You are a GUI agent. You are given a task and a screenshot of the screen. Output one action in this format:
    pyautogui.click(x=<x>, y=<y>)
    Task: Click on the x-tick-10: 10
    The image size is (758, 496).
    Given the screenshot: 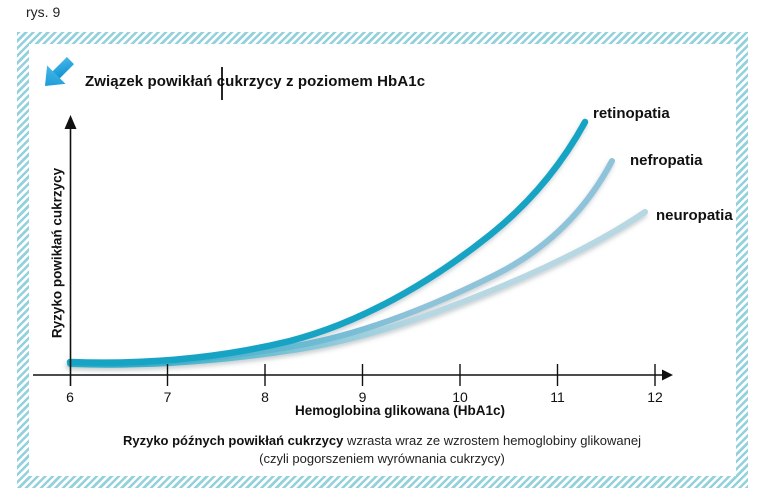 What is the action you would take?
    pyautogui.click(x=460, y=397)
    